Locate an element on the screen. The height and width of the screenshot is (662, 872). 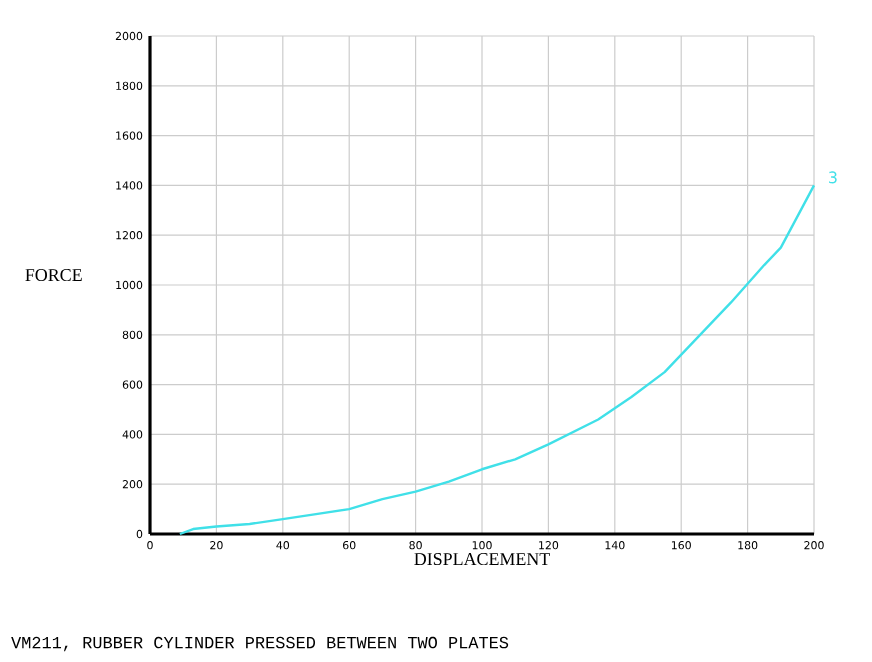
x-axis-title: DISPLACEMENT is located at coordinates (482, 559).